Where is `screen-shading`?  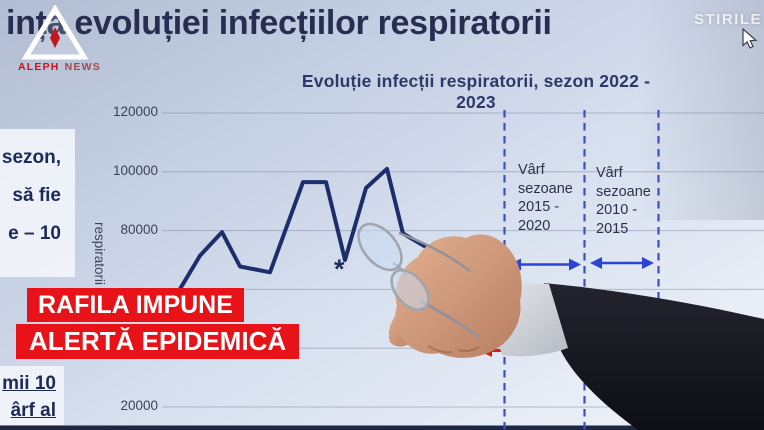
screen-shading is located at coordinates (689, 110).